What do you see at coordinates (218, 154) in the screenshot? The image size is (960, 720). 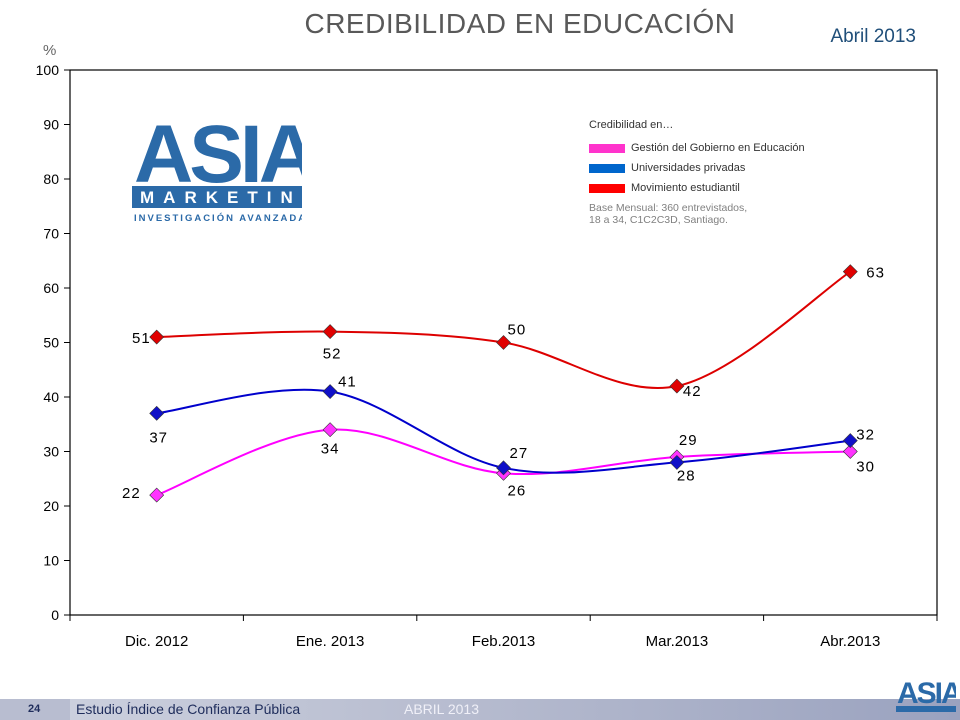 I see `logo-brand: ASIA` at bounding box center [218, 154].